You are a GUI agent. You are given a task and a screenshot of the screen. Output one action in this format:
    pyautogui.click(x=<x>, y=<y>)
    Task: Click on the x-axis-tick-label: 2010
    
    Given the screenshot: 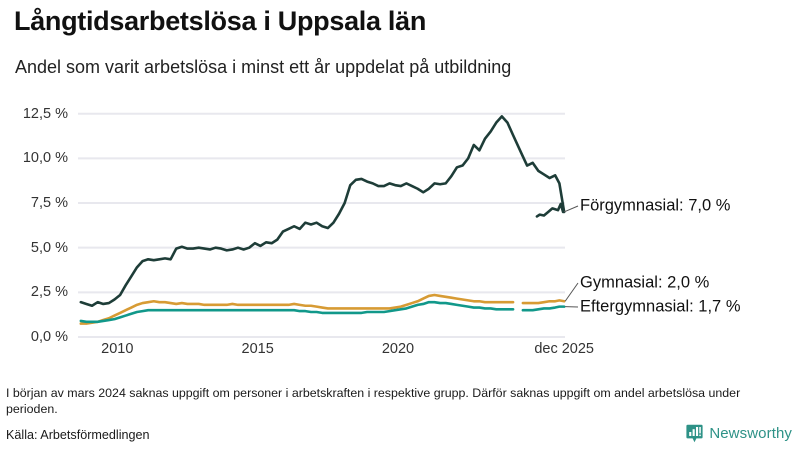 What is the action you would take?
    pyautogui.click(x=117, y=349)
    